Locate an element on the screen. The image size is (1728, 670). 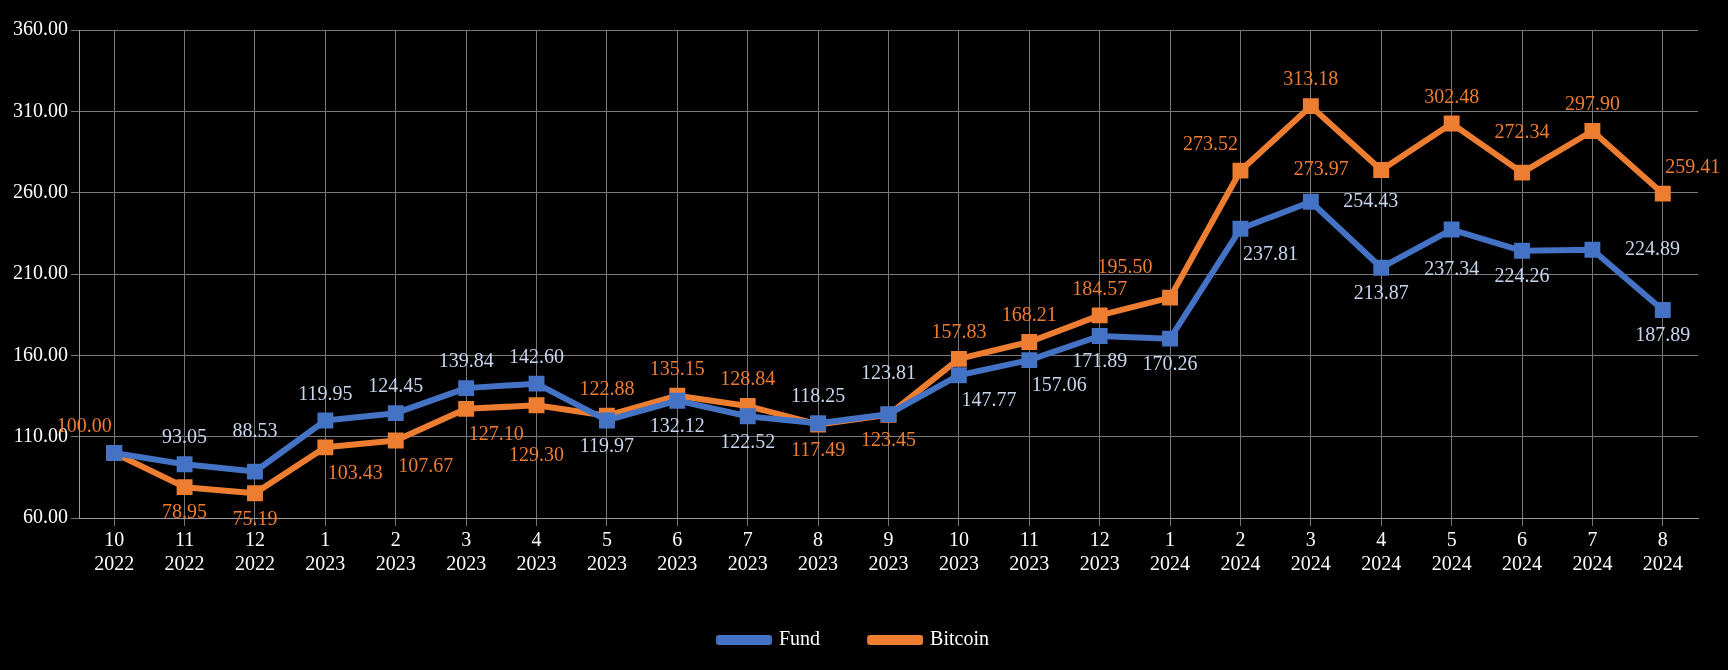
data-label: 224.26 is located at coordinates (1522, 275).